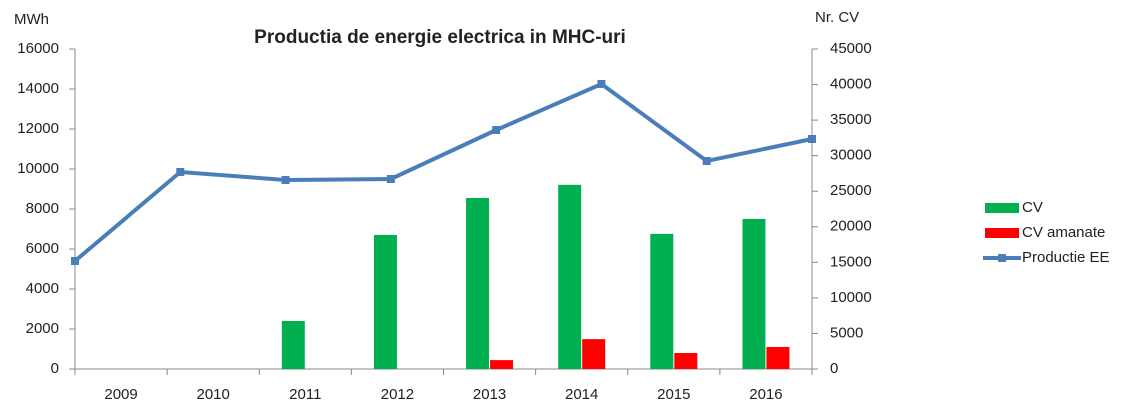 Image resolution: width=1132 pixels, height=408 pixels. I want to click on x-tick-label: 2009, so click(120, 394).